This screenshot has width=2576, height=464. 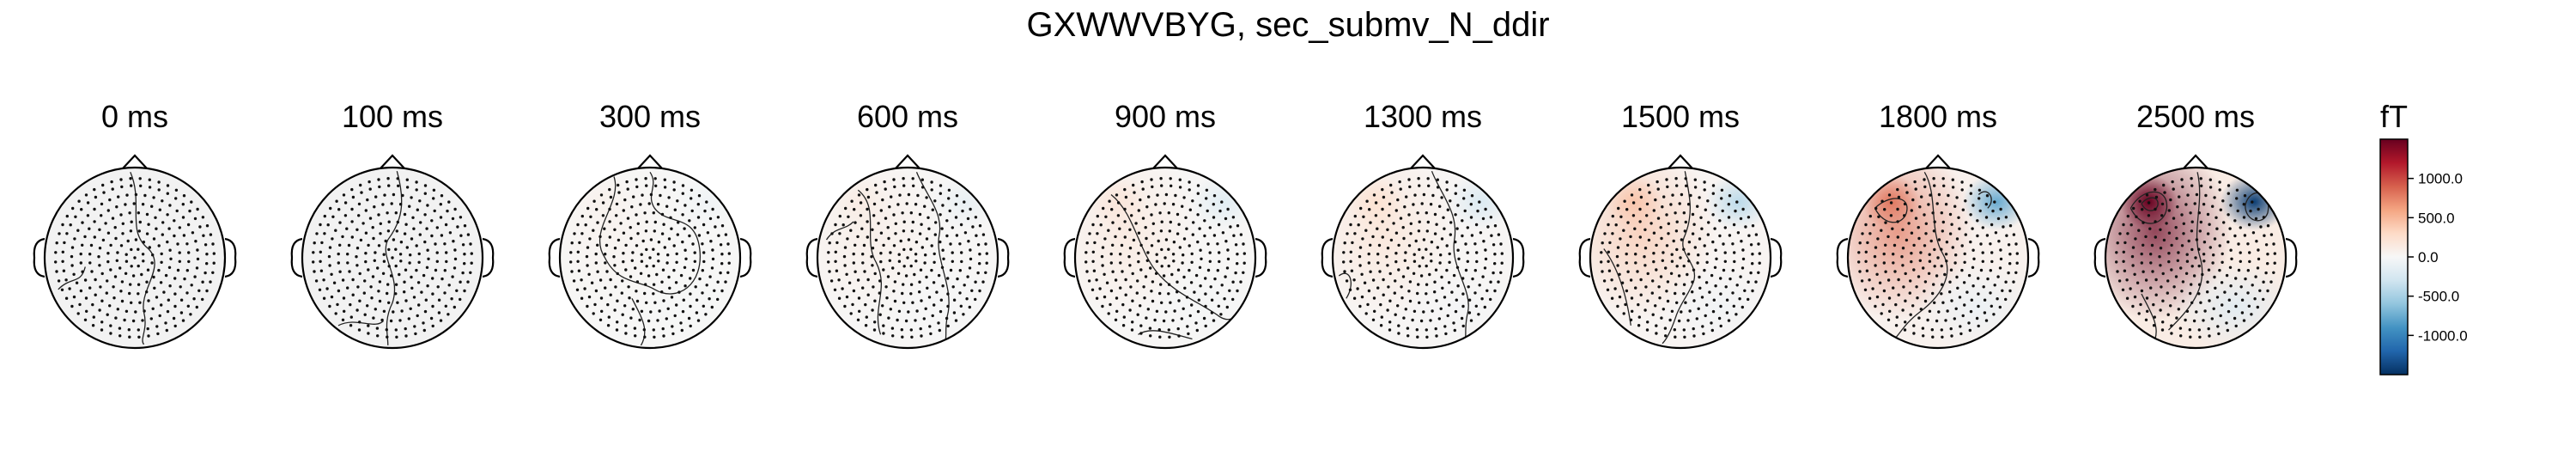 I want to click on colorbar-tick-label: 0.0, so click(x=2428, y=257).